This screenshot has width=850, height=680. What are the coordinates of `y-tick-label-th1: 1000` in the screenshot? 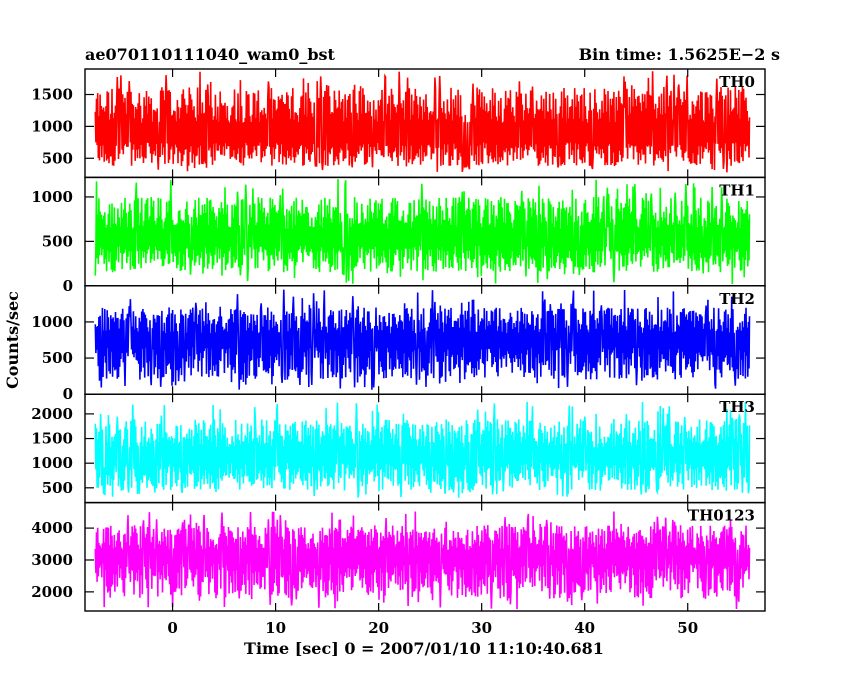 It's located at (52, 197).